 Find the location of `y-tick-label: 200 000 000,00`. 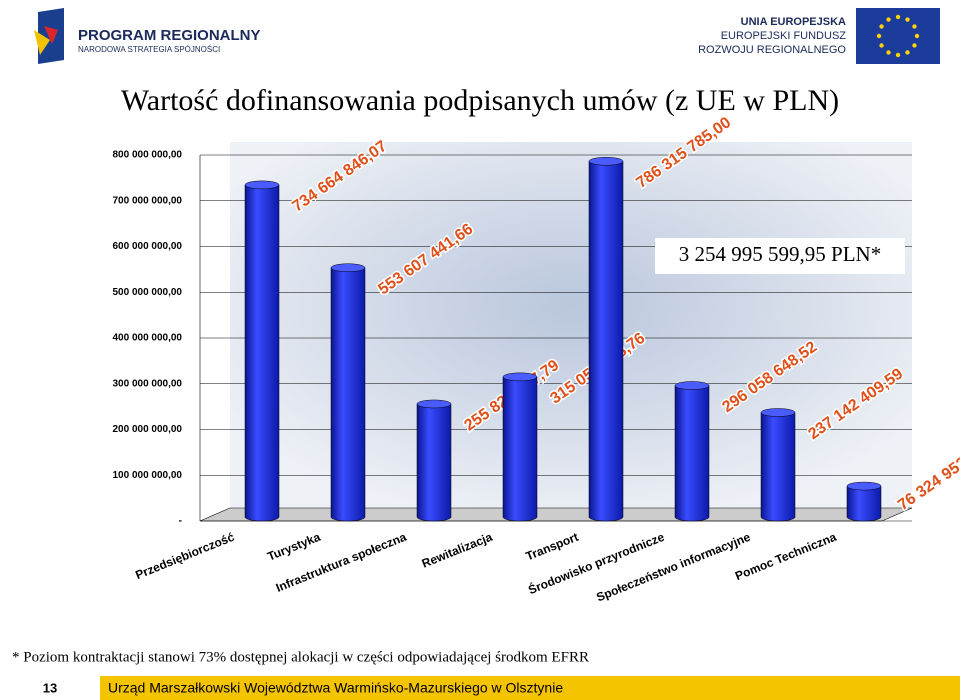

y-tick-label: 200 000 000,00 is located at coordinates (147, 429).